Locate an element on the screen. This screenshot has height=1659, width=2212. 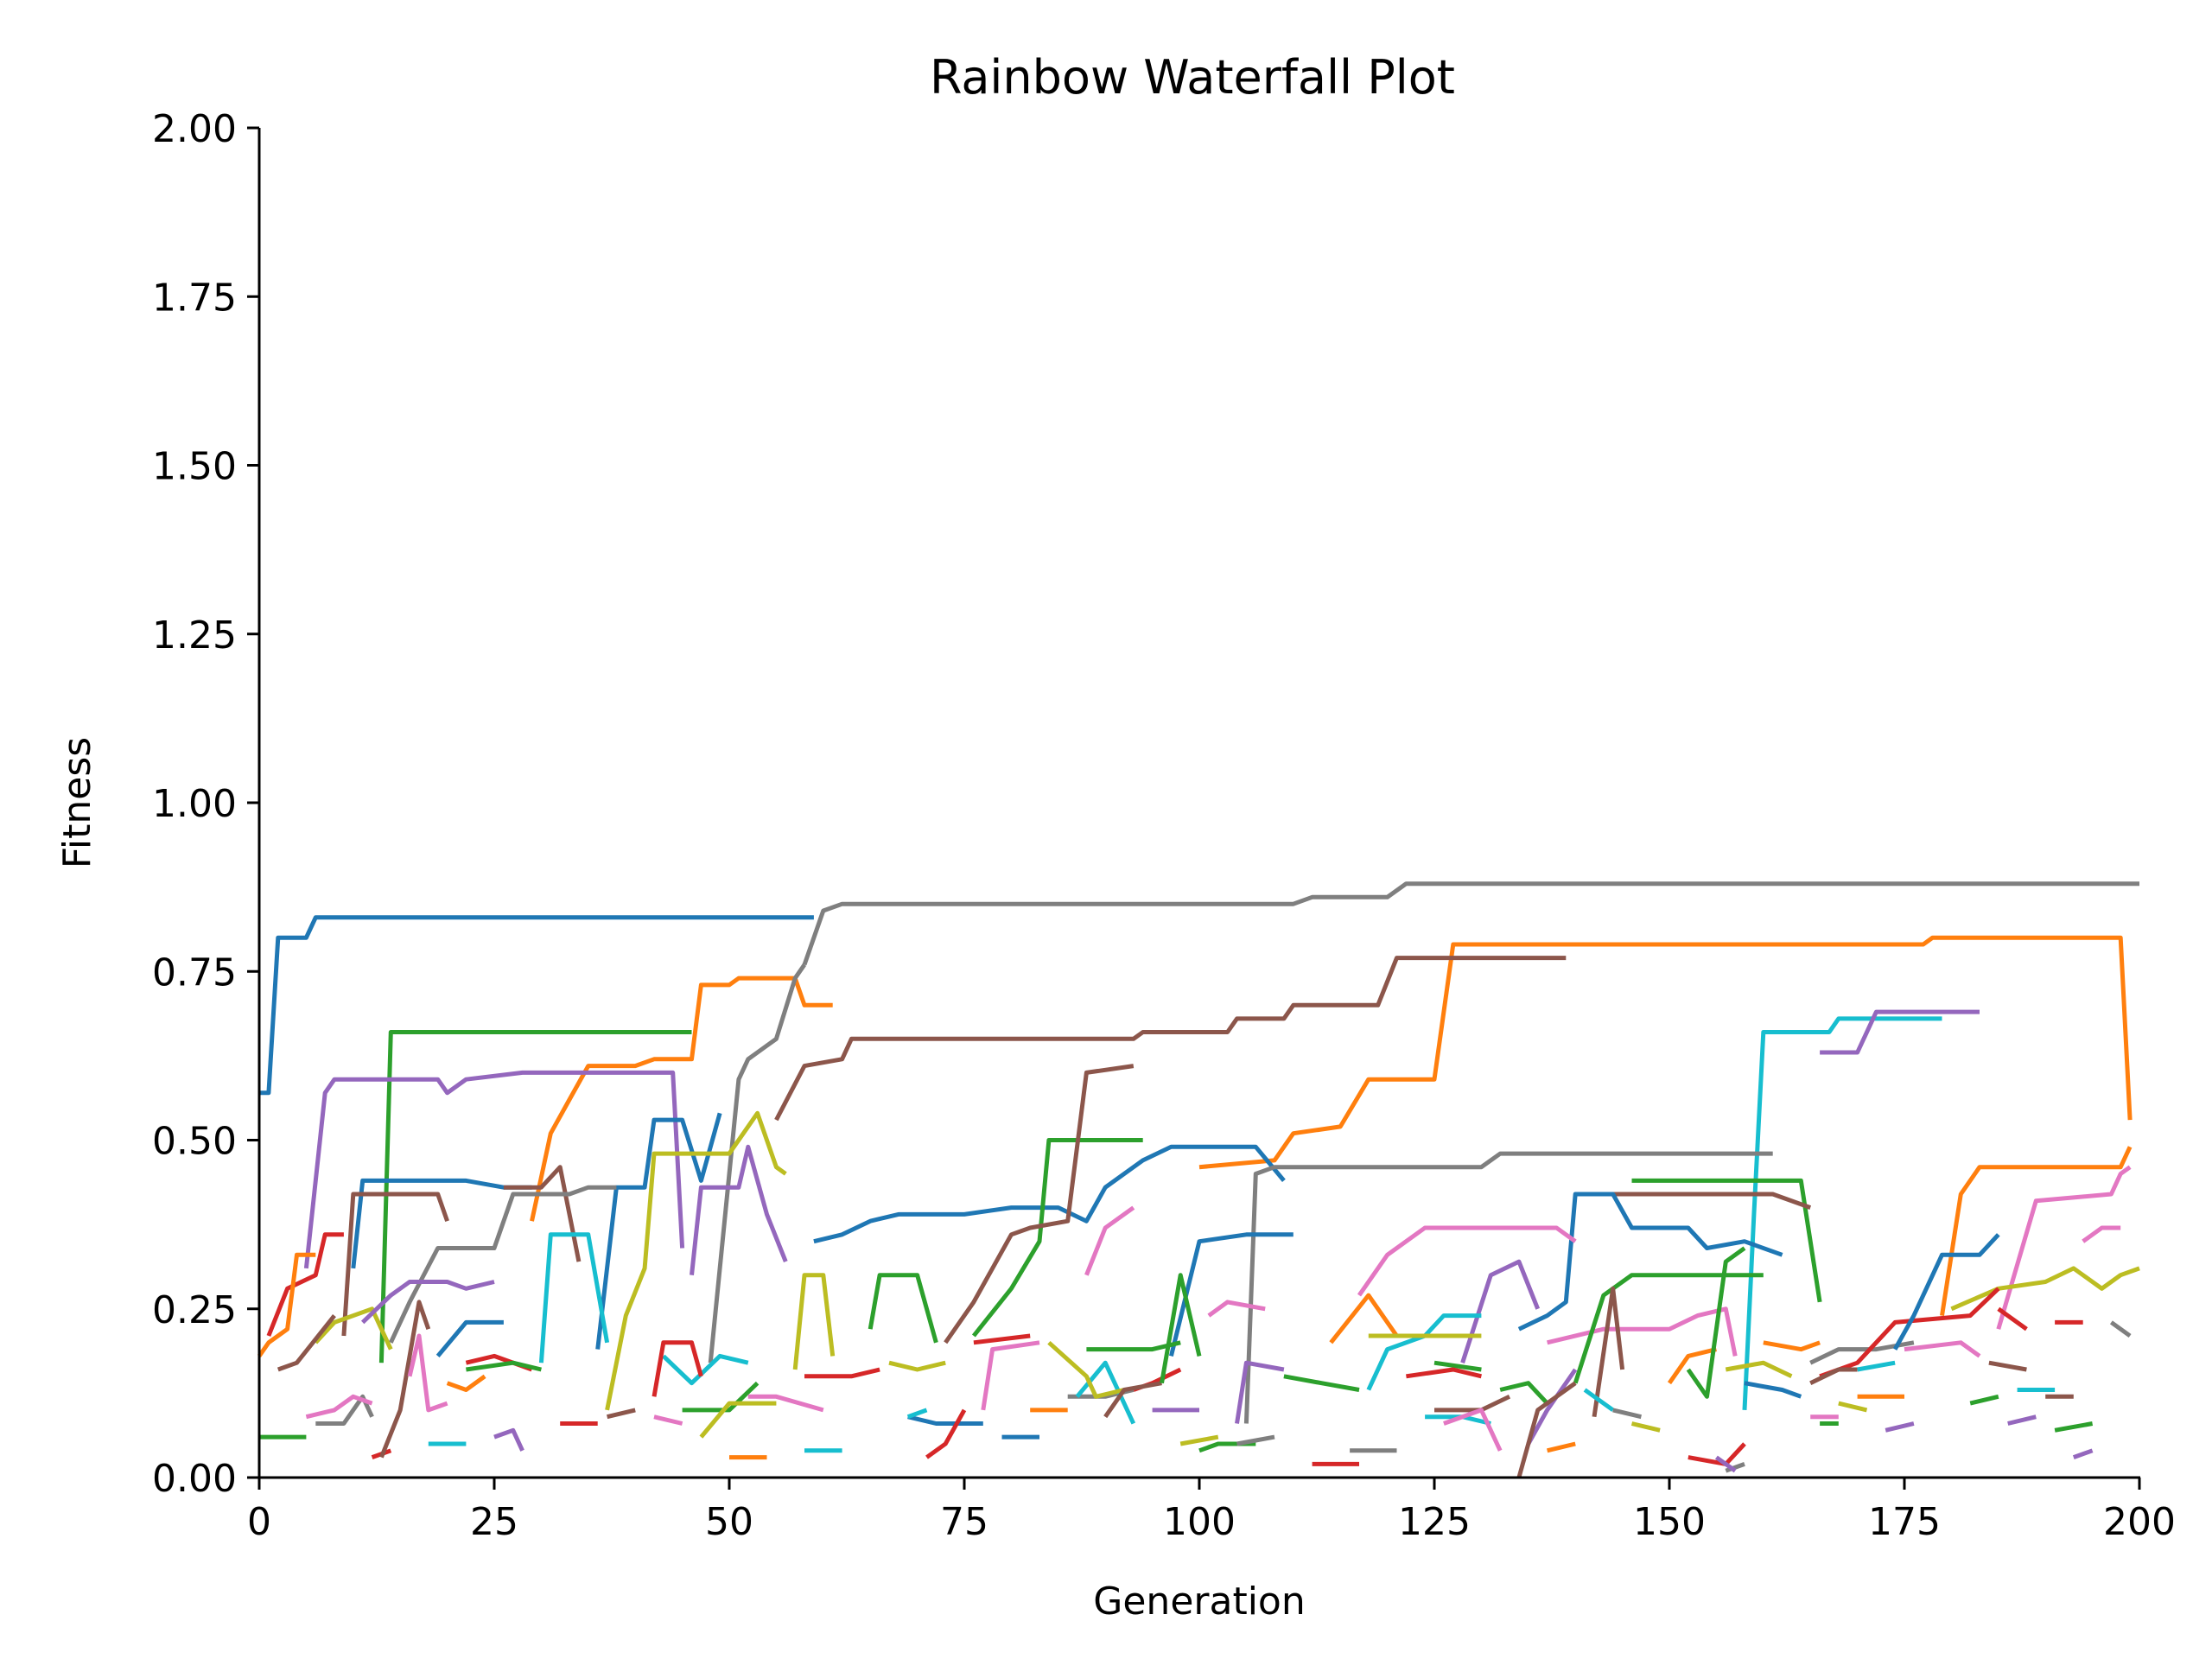
x-tick-label: 50 is located at coordinates (729, 1522).